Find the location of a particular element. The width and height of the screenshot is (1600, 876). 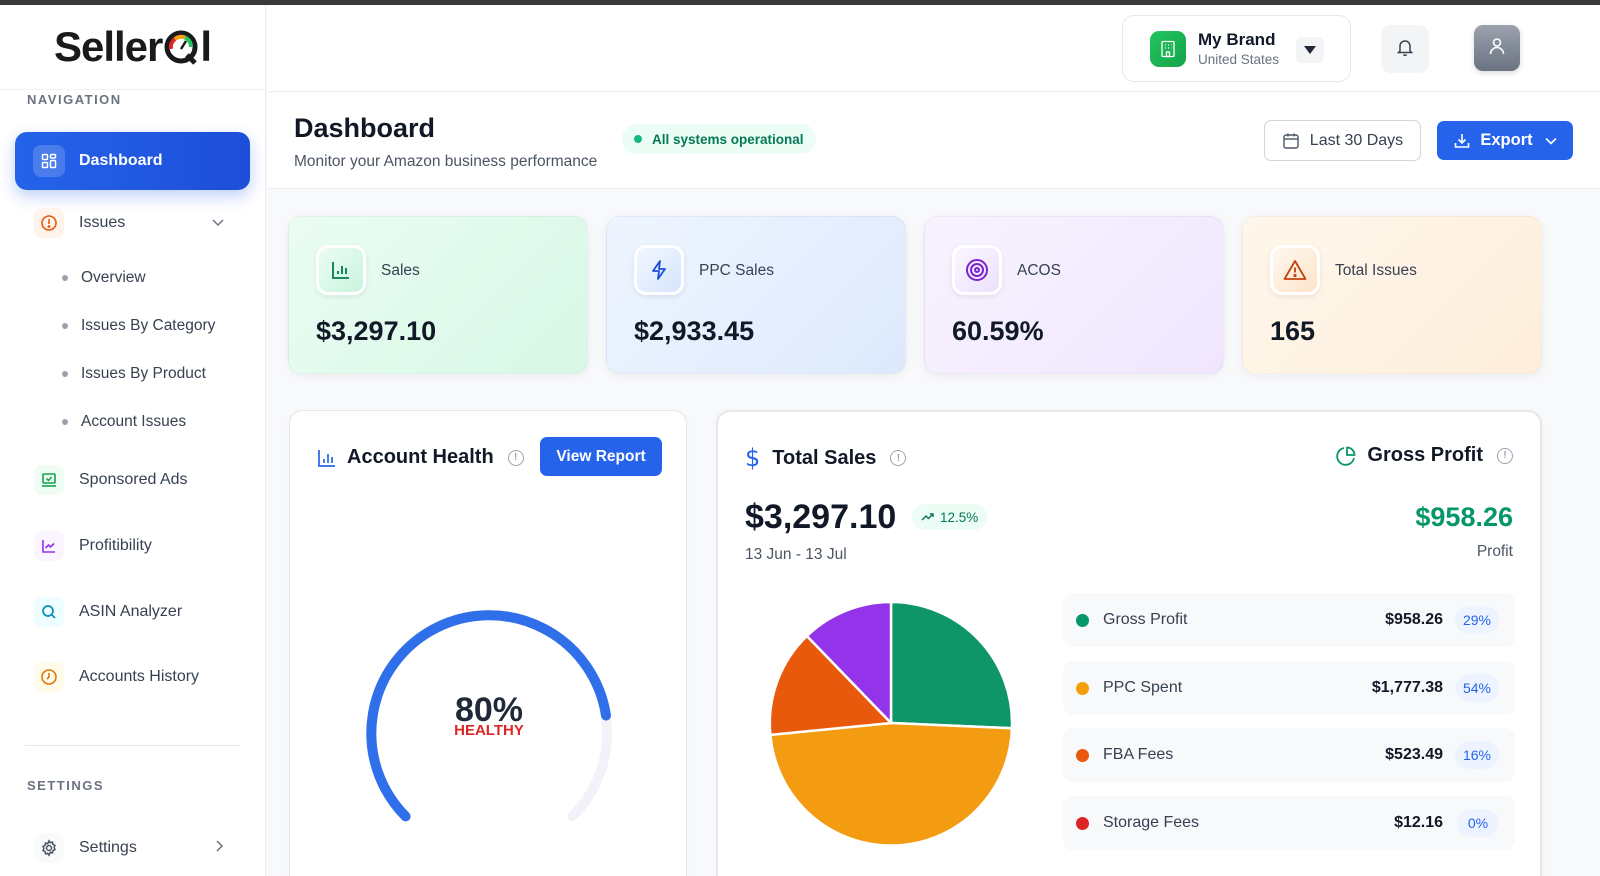

sidebar-subitem-issues-by-product: Issues By Product is located at coordinates (134, 374).